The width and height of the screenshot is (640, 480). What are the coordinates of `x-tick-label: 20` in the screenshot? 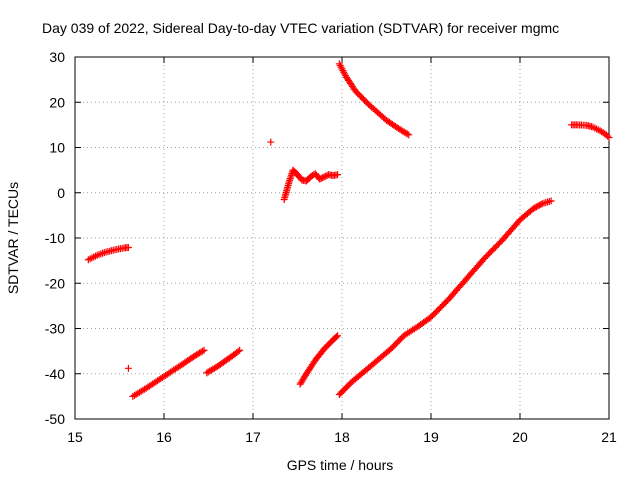 It's located at (520, 437).